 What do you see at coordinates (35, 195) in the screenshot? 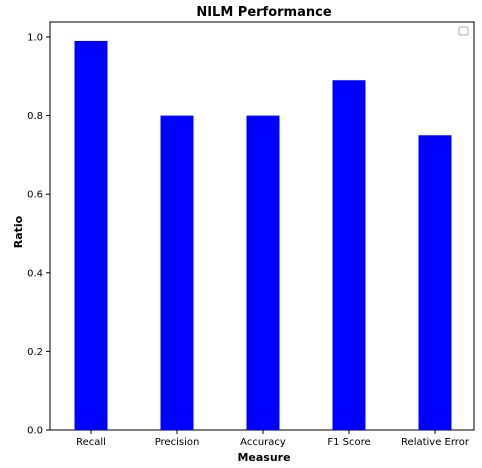
I see `y-tick-label: 0.6` at bounding box center [35, 195].